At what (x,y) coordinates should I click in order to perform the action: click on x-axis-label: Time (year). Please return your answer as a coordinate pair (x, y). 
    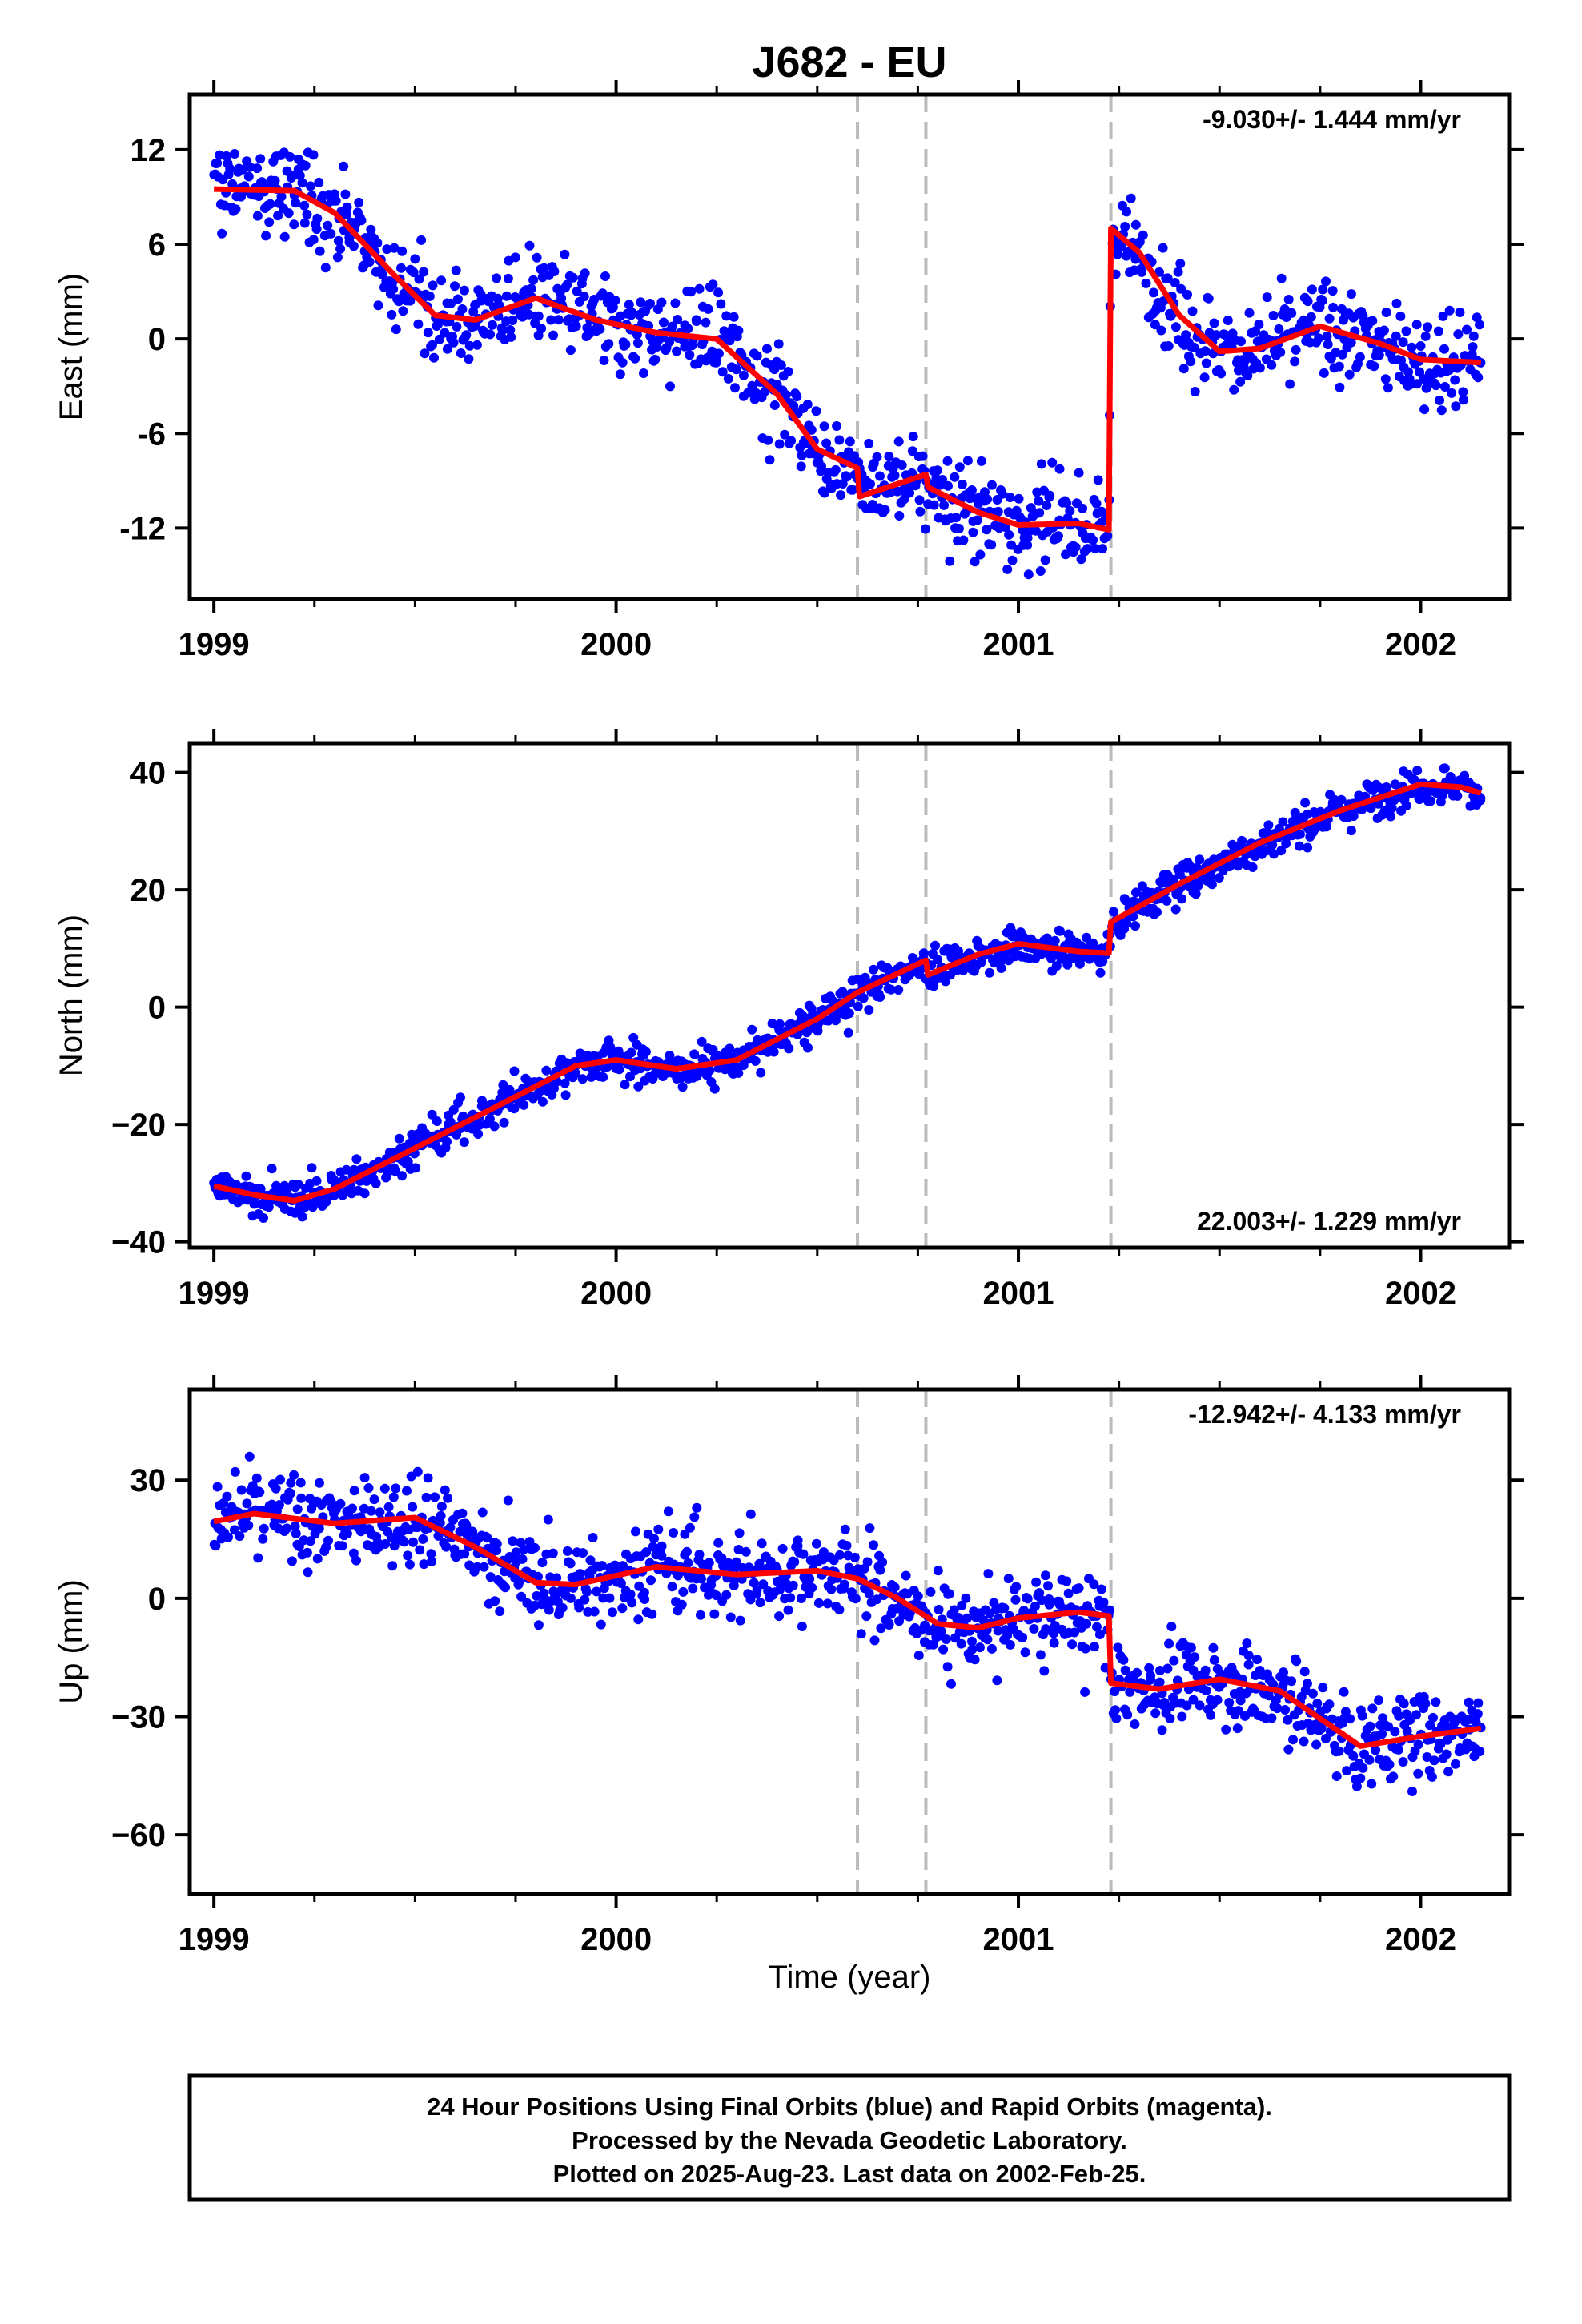
    Looking at the image, I should click on (850, 1977).